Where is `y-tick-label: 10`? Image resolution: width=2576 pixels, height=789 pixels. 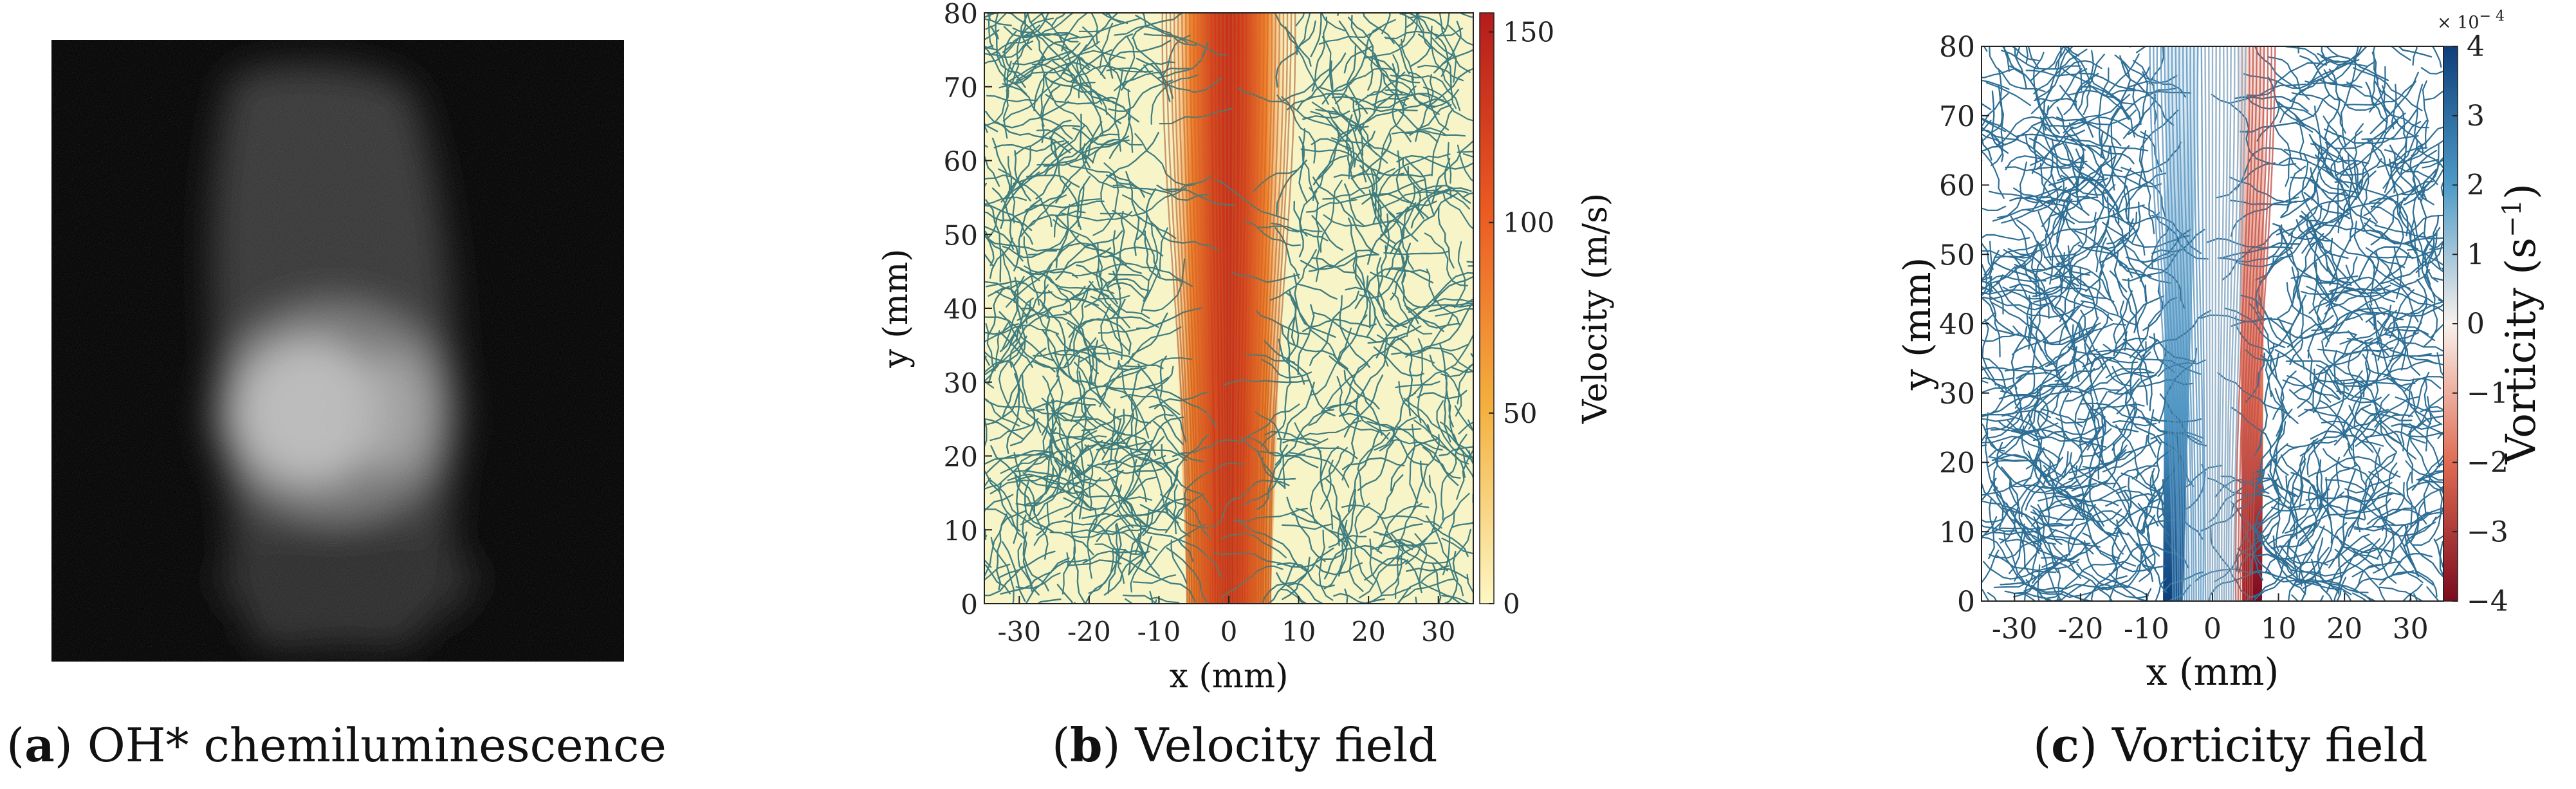 y-tick-label: 10 is located at coordinates (1957, 532).